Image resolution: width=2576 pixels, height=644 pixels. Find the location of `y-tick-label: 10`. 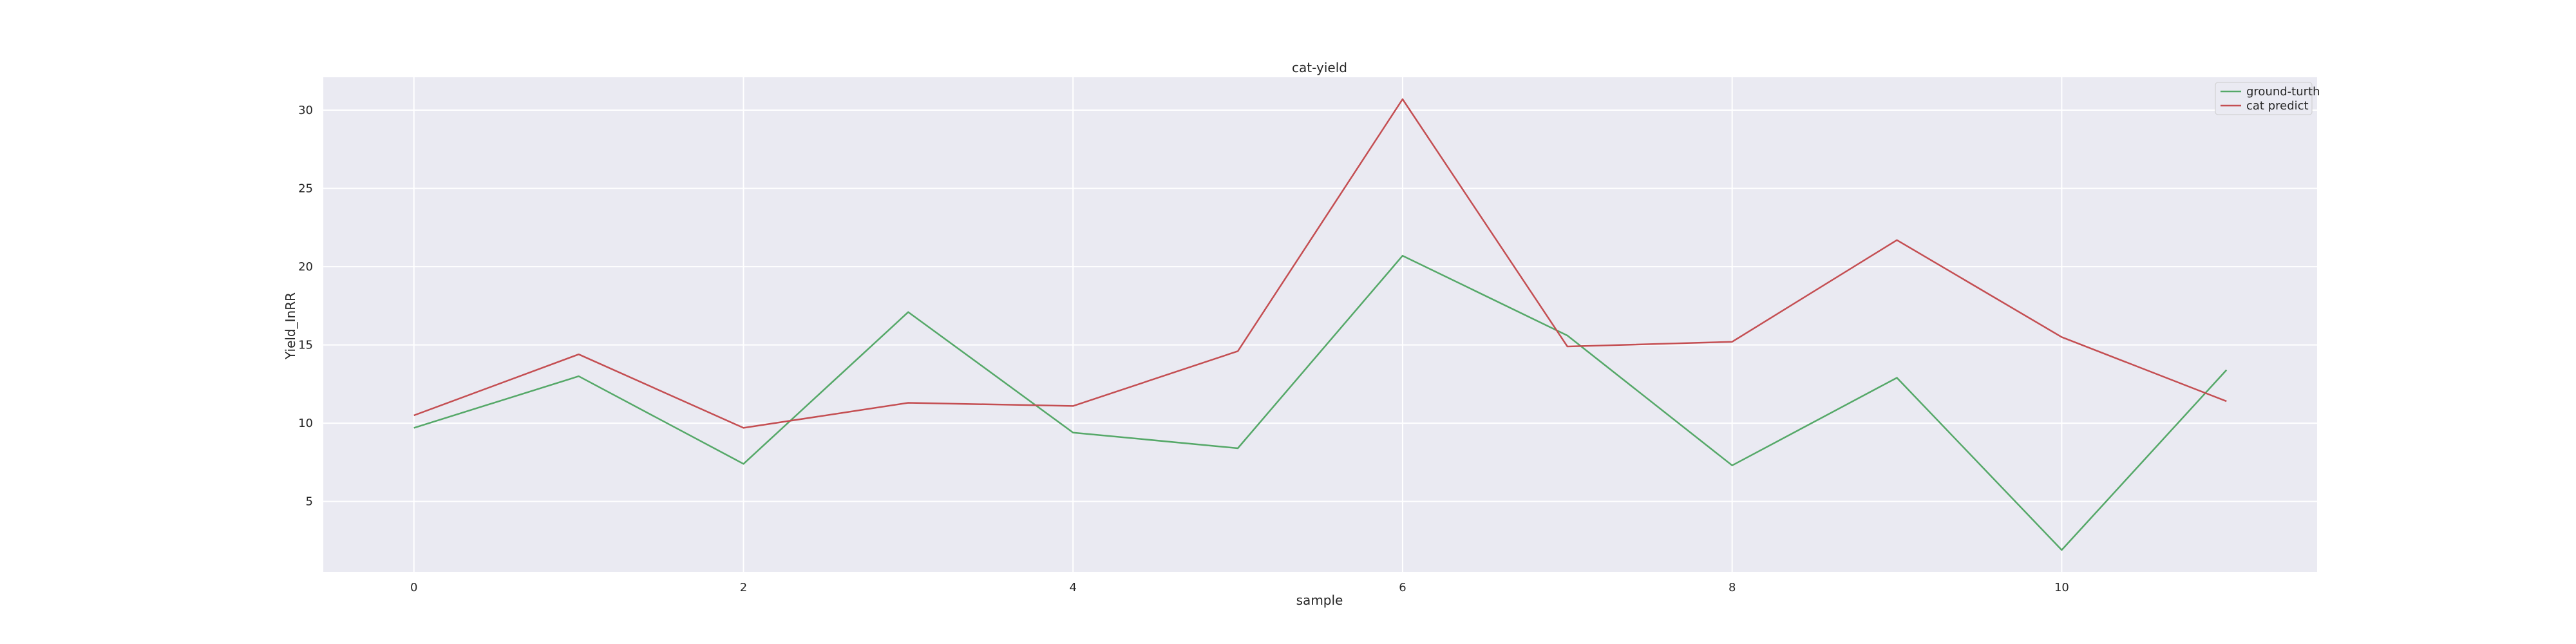

y-tick-label: 10 is located at coordinates (305, 423).